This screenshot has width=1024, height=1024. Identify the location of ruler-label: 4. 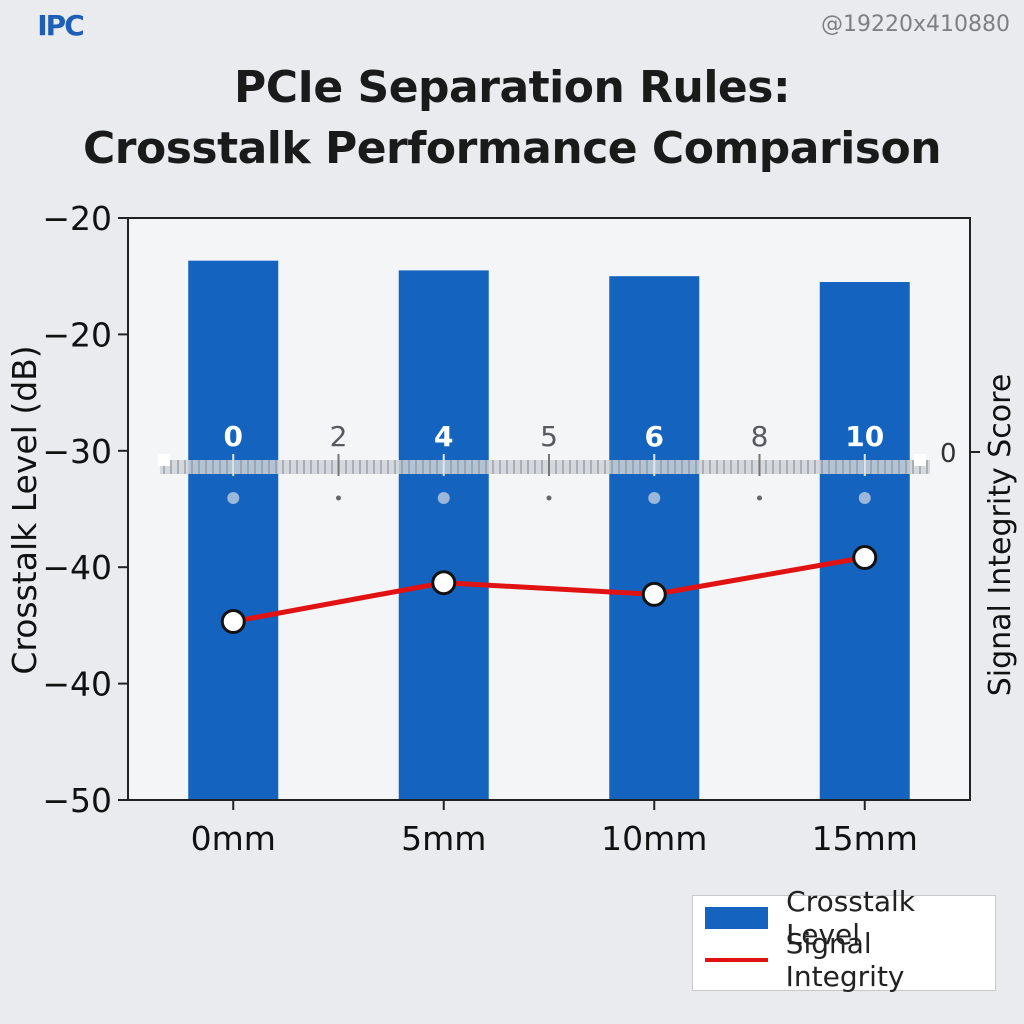
(443, 436).